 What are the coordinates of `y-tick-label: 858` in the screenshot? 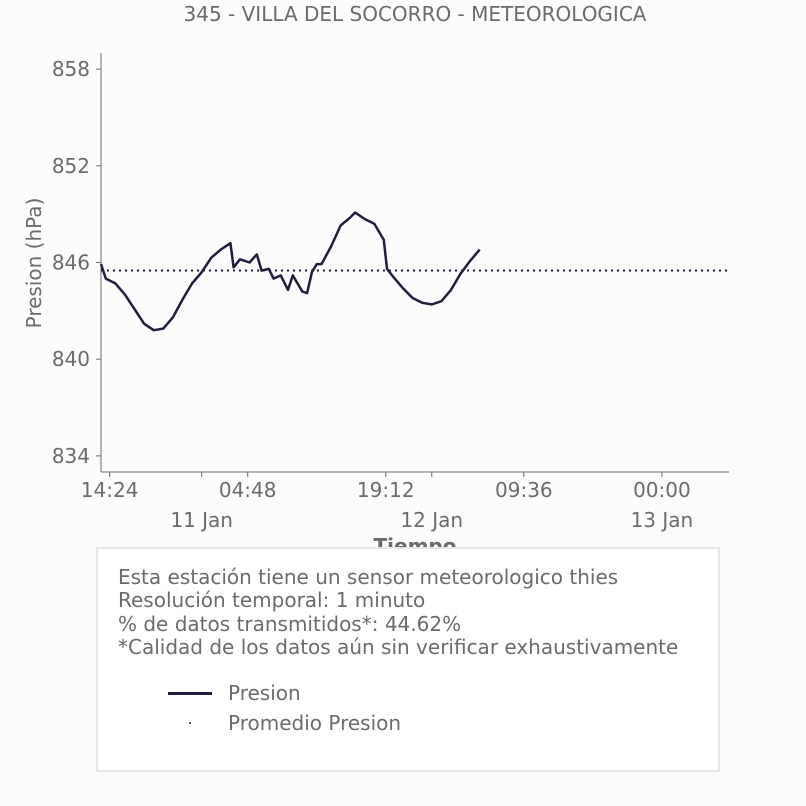 It's located at (71, 69).